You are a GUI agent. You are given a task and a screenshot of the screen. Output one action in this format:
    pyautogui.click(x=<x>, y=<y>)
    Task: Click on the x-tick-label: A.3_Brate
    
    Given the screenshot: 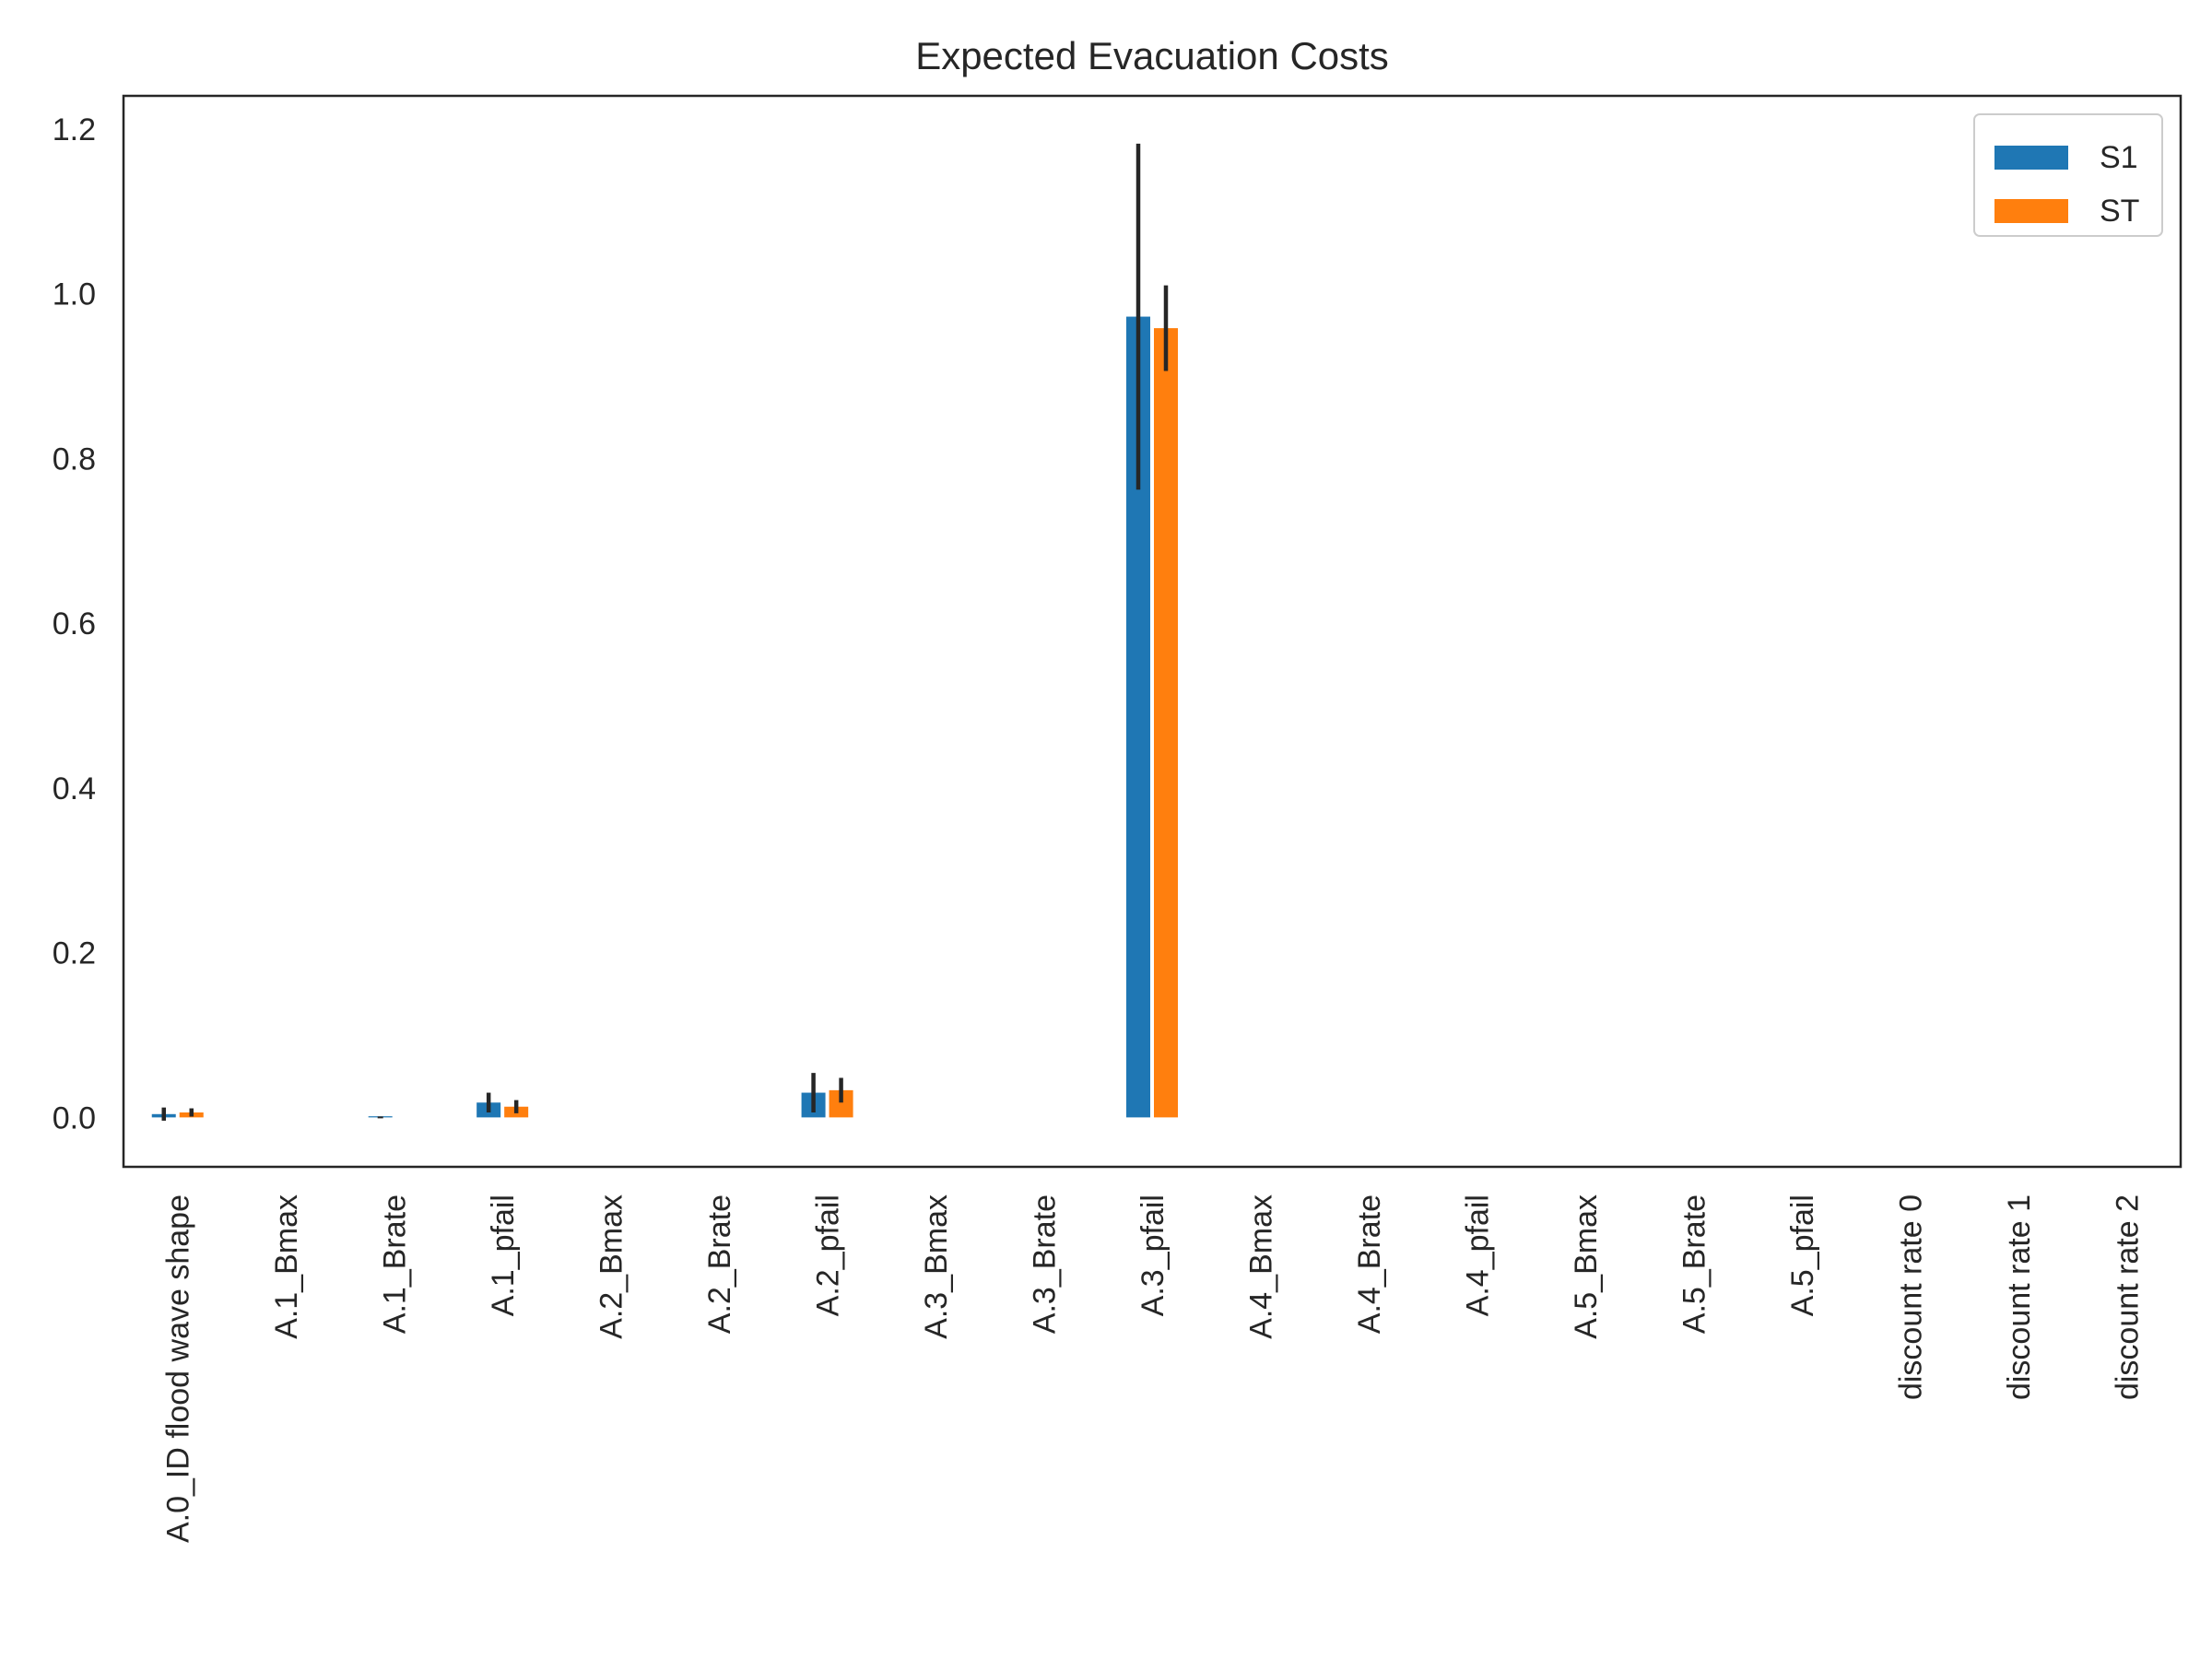 What is the action you would take?
    pyautogui.click(x=1045, y=1264)
    